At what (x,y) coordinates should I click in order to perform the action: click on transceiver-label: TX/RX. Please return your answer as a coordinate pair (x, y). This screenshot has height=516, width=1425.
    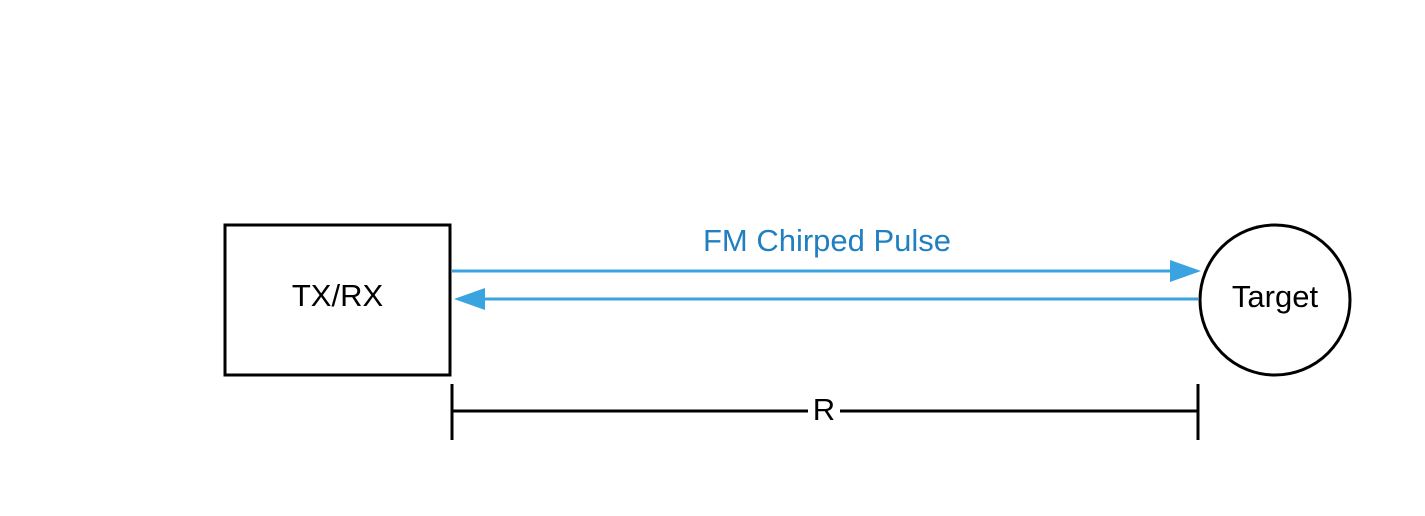
    Looking at the image, I should click on (338, 295).